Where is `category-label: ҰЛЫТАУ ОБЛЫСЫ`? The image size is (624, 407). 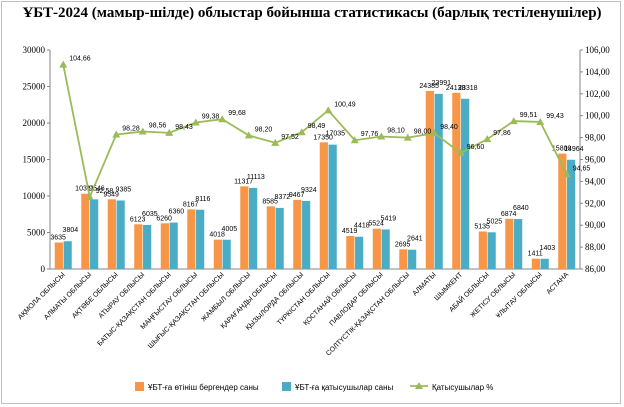 category-label: ҰЛЫТАУ ОБЛЫСЫ is located at coordinates (519, 295).